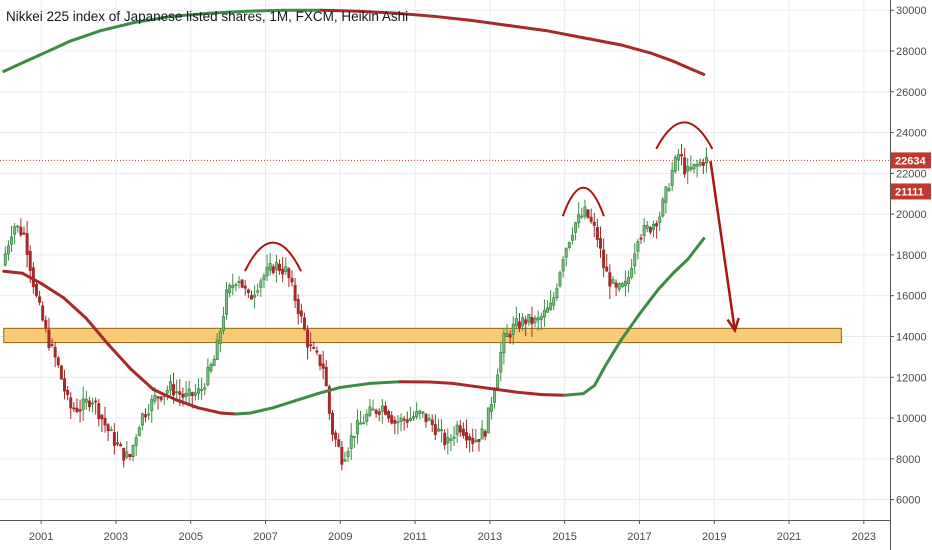 The image size is (932, 550). What do you see at coordinates (265, 537) in the screenshot?
I see `x-tick-label: 2007` at bounding box center [265, 537].